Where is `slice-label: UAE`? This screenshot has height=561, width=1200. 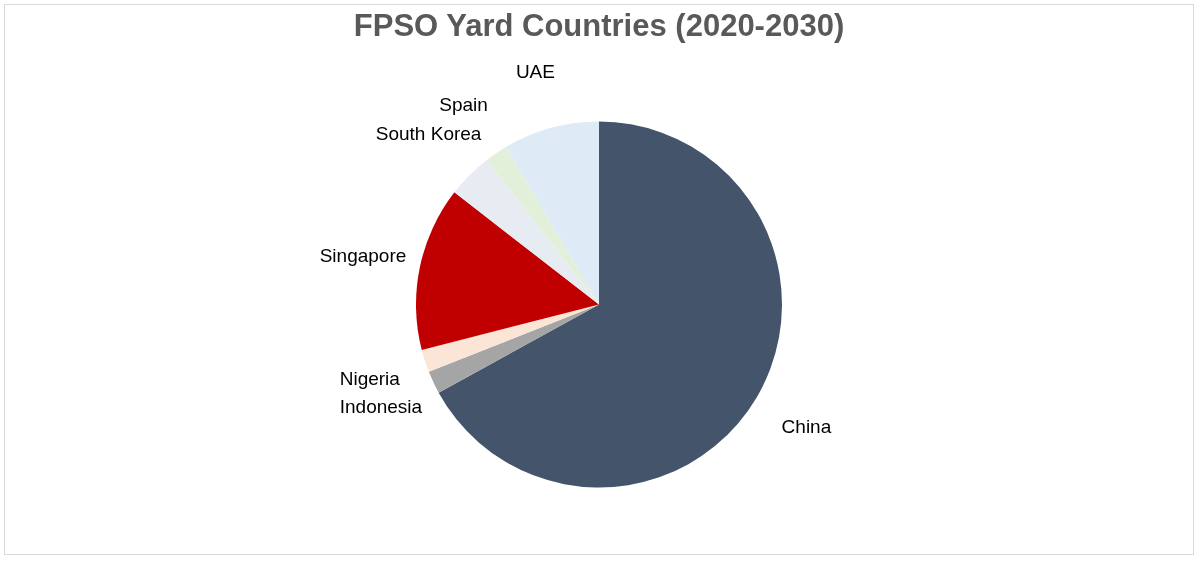 slice-label: UAE is located at coordinates (535, 72).